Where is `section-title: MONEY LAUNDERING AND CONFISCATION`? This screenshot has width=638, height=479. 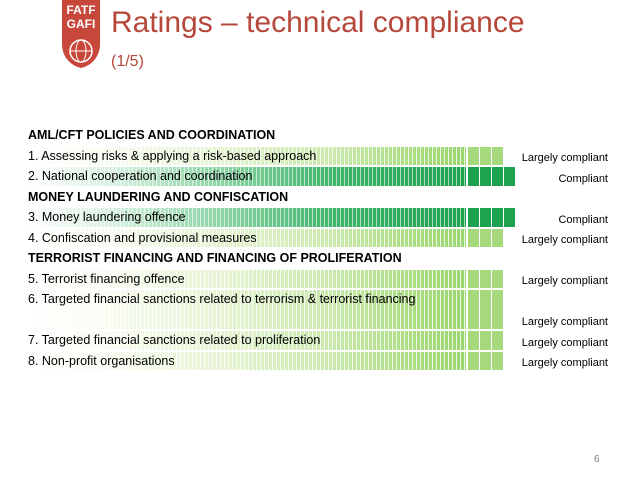
section-title: MONEY LAUNDERING AND CONFISCATION is located at coordinates (158, 196).